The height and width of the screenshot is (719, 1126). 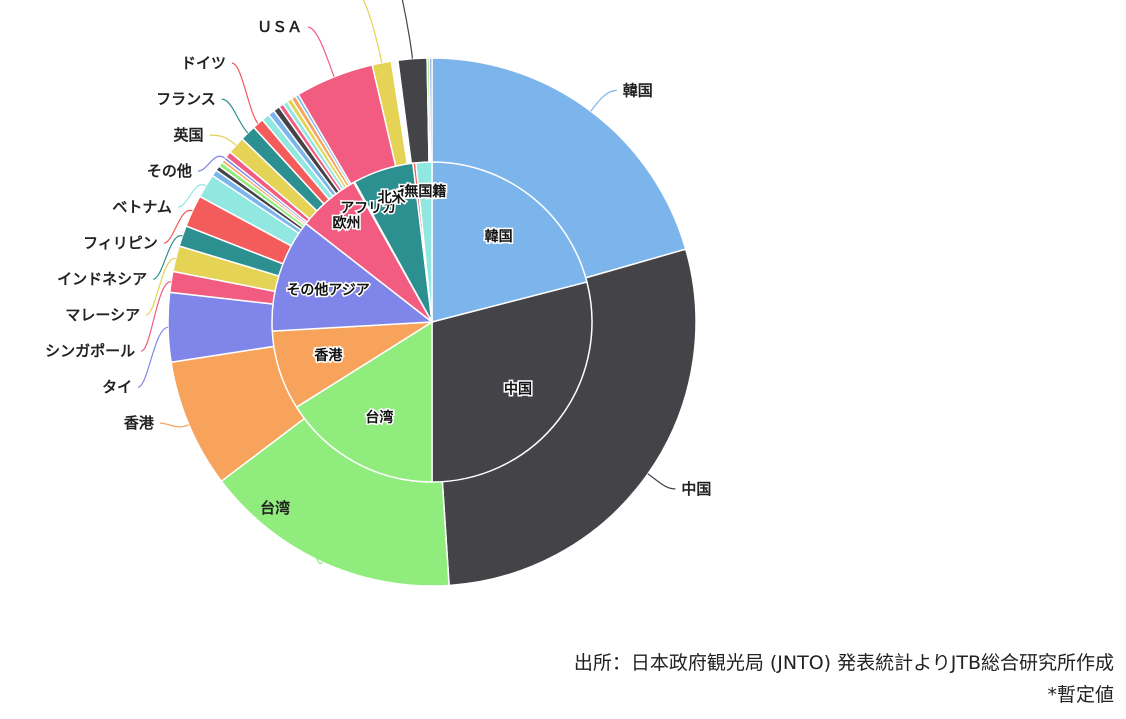 What do you see at coordinates (188, 135) in the screenshot?
I see `outer-label: 英国` at bounding box center [188, 135].